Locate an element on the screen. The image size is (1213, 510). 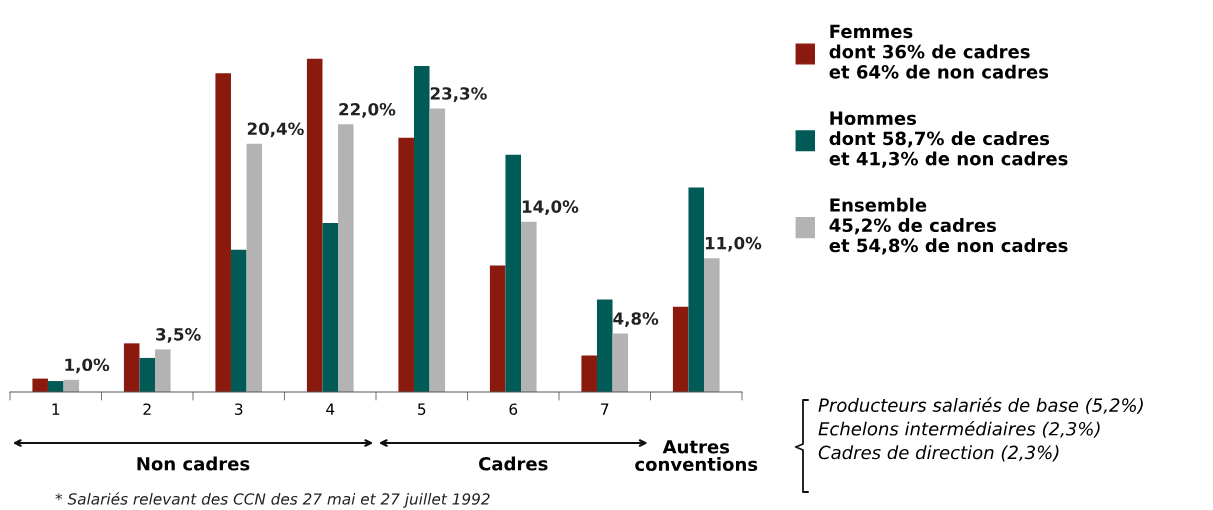
x-tick-label: 6 is located at coordinates (513, 409).